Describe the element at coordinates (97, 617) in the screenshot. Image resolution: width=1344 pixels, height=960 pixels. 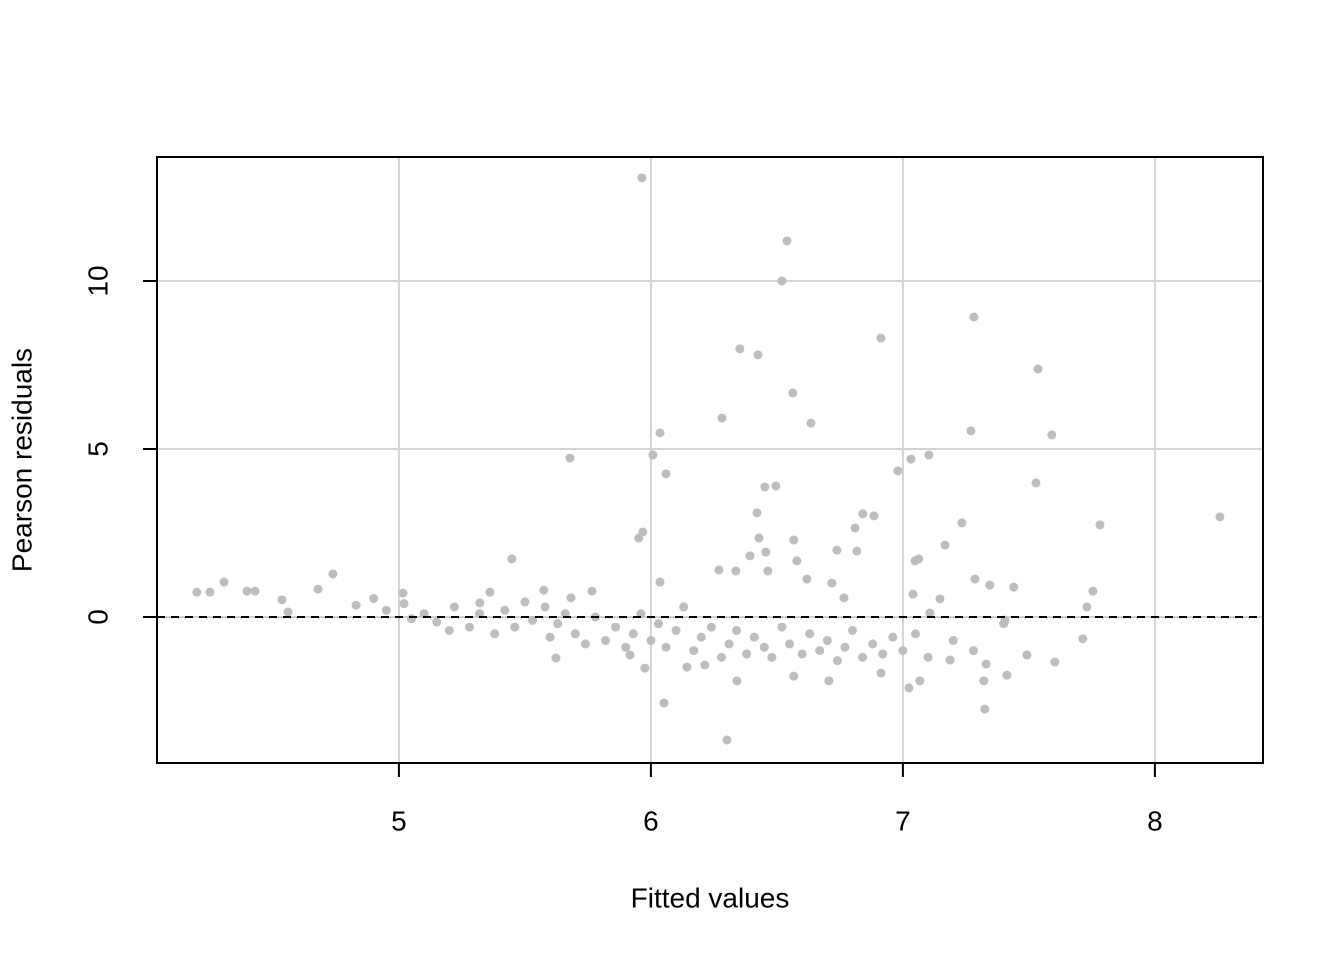
I see `y-tick-label: 0` at that location.